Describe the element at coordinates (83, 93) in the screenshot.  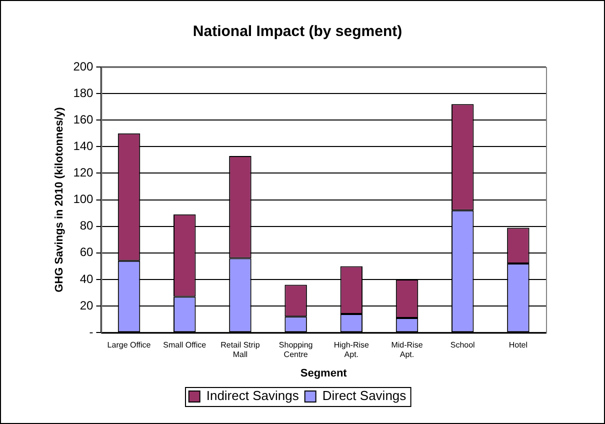
I see `y-tick-label: 180` at that location.